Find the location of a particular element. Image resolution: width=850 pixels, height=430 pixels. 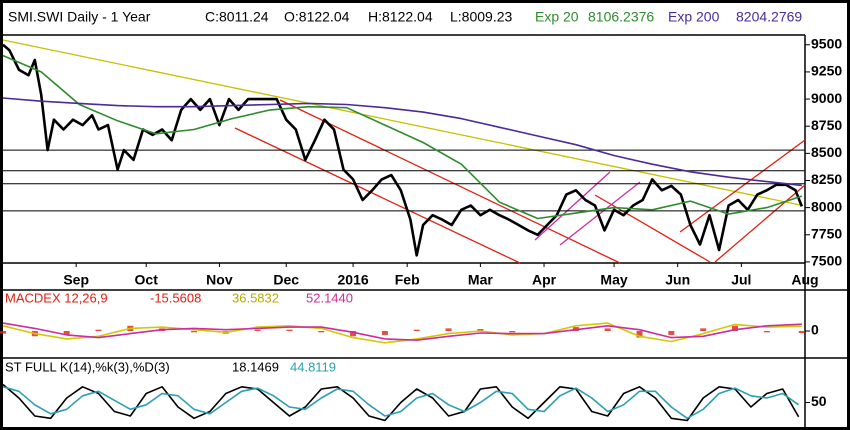

x-tick-label: Jun is located at coordinates (677, 280).